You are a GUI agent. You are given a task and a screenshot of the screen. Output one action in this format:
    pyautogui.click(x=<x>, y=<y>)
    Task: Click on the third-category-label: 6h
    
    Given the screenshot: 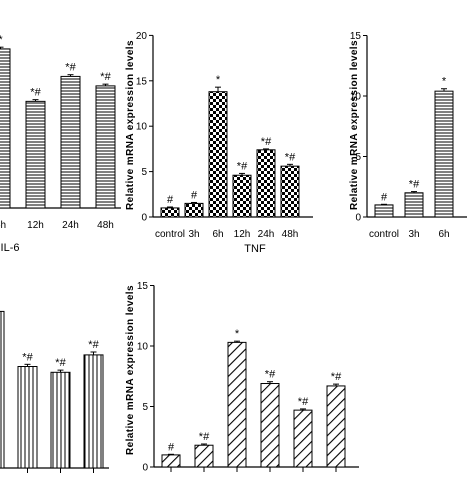 What is the action you would take?
    pyautogui.click(x=443, y=234)
    